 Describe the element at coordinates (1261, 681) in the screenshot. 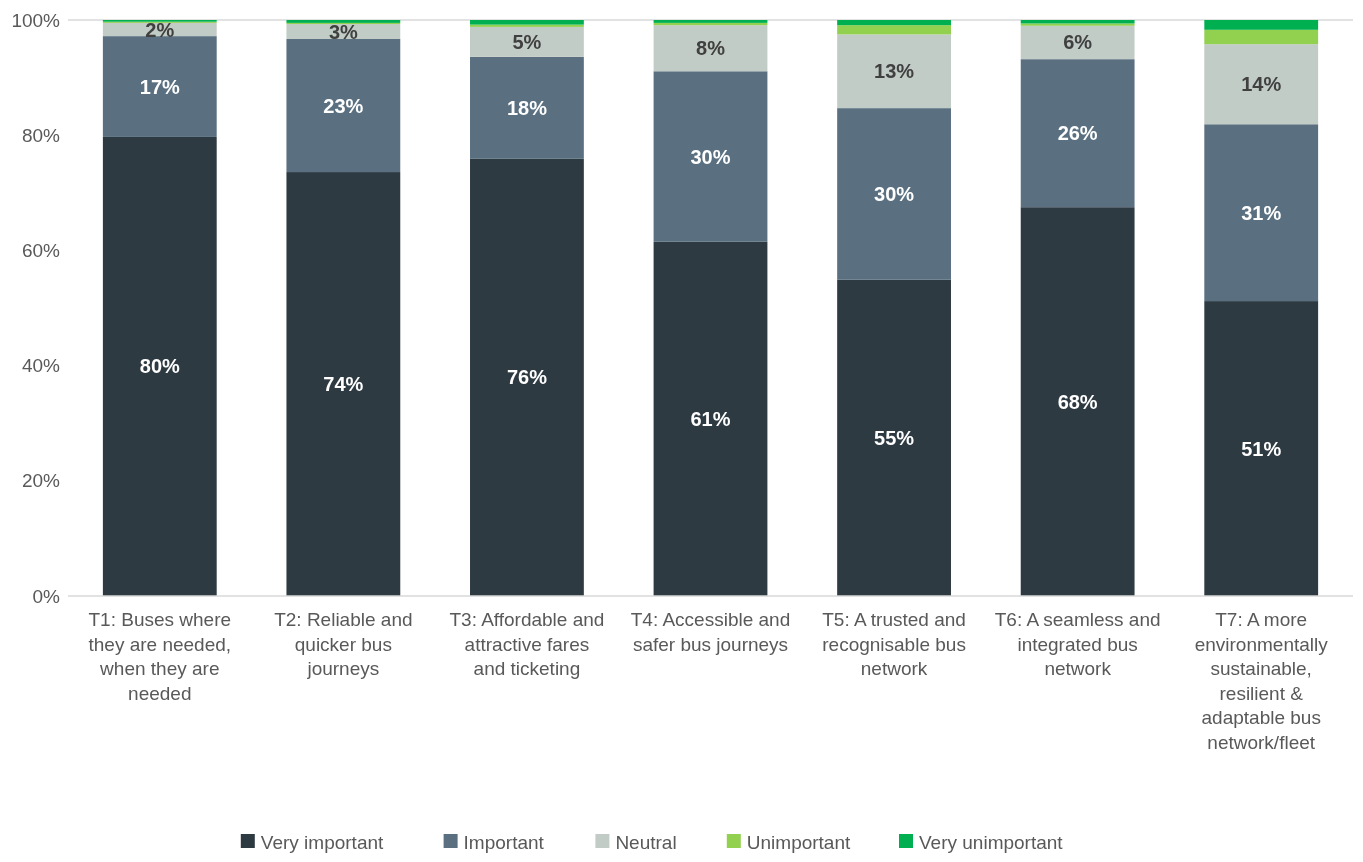

I see `x-tick-label: T7: A more environmentally sustainable, resilient & adaptable bus network/fleet` at that location.